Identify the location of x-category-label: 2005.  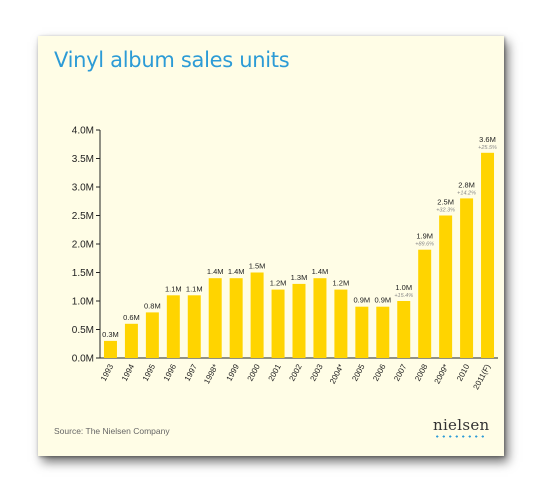
(358, 372).